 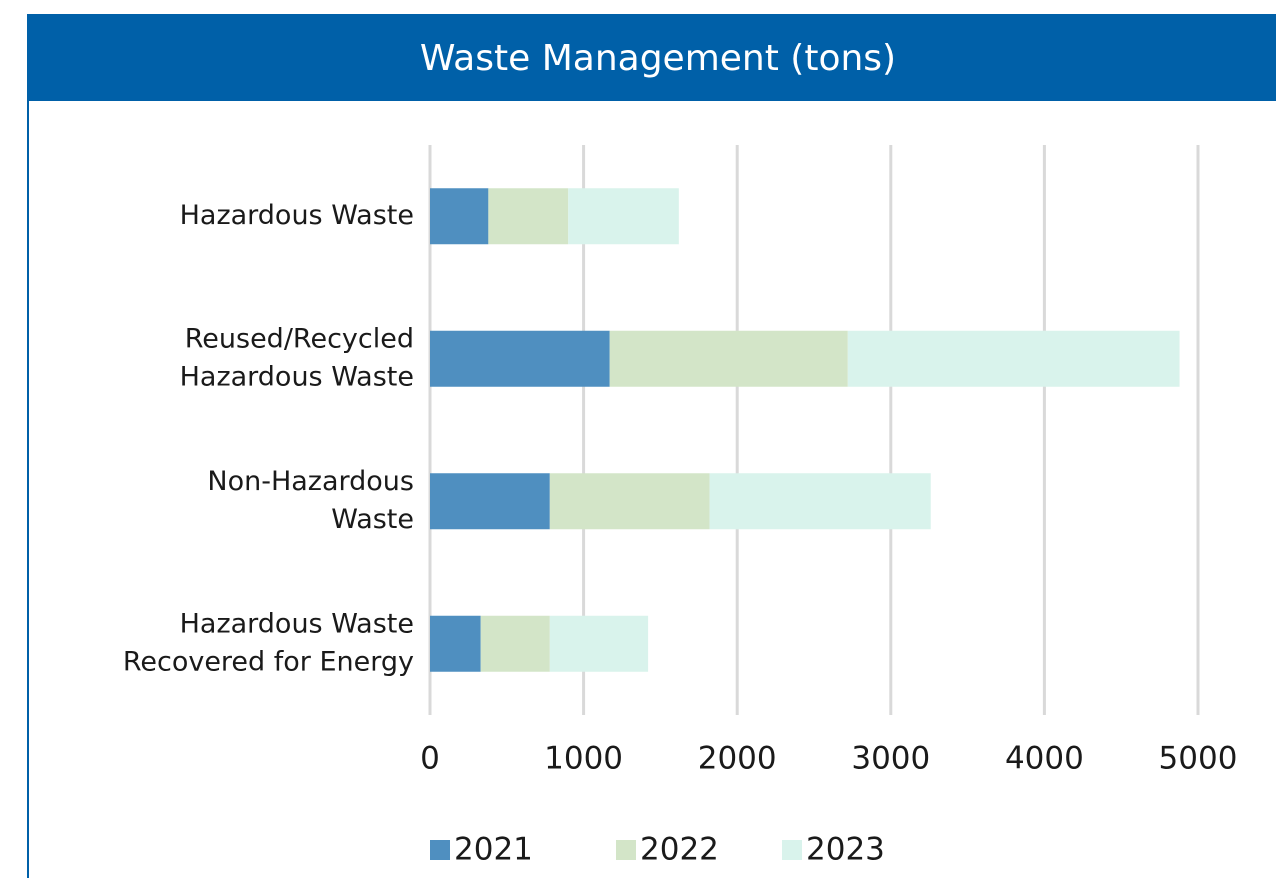 I want to click on x-tick-label: 3000, so click(x=890, y=759).